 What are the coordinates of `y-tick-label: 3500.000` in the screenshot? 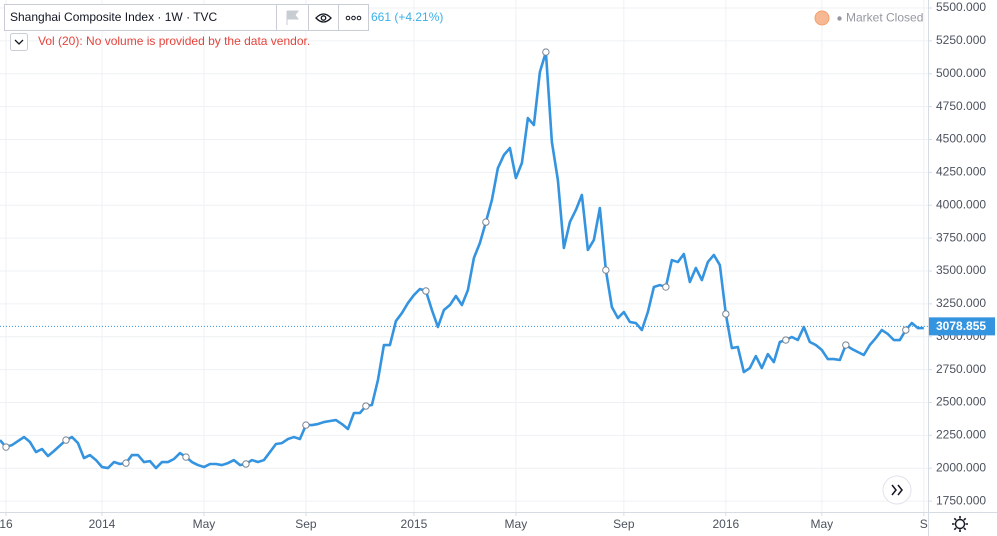 It's located at (961, 270).